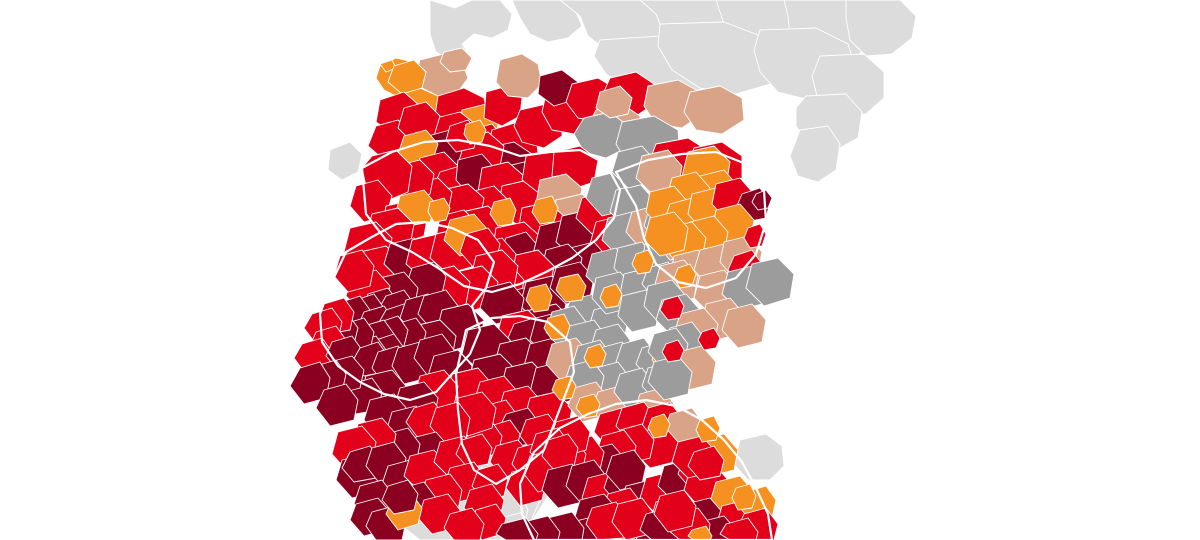 Image resolution: width=1200 pixels, height=540 pixels. I want to click on state-outline-niedersachsen, so click(491, 216).